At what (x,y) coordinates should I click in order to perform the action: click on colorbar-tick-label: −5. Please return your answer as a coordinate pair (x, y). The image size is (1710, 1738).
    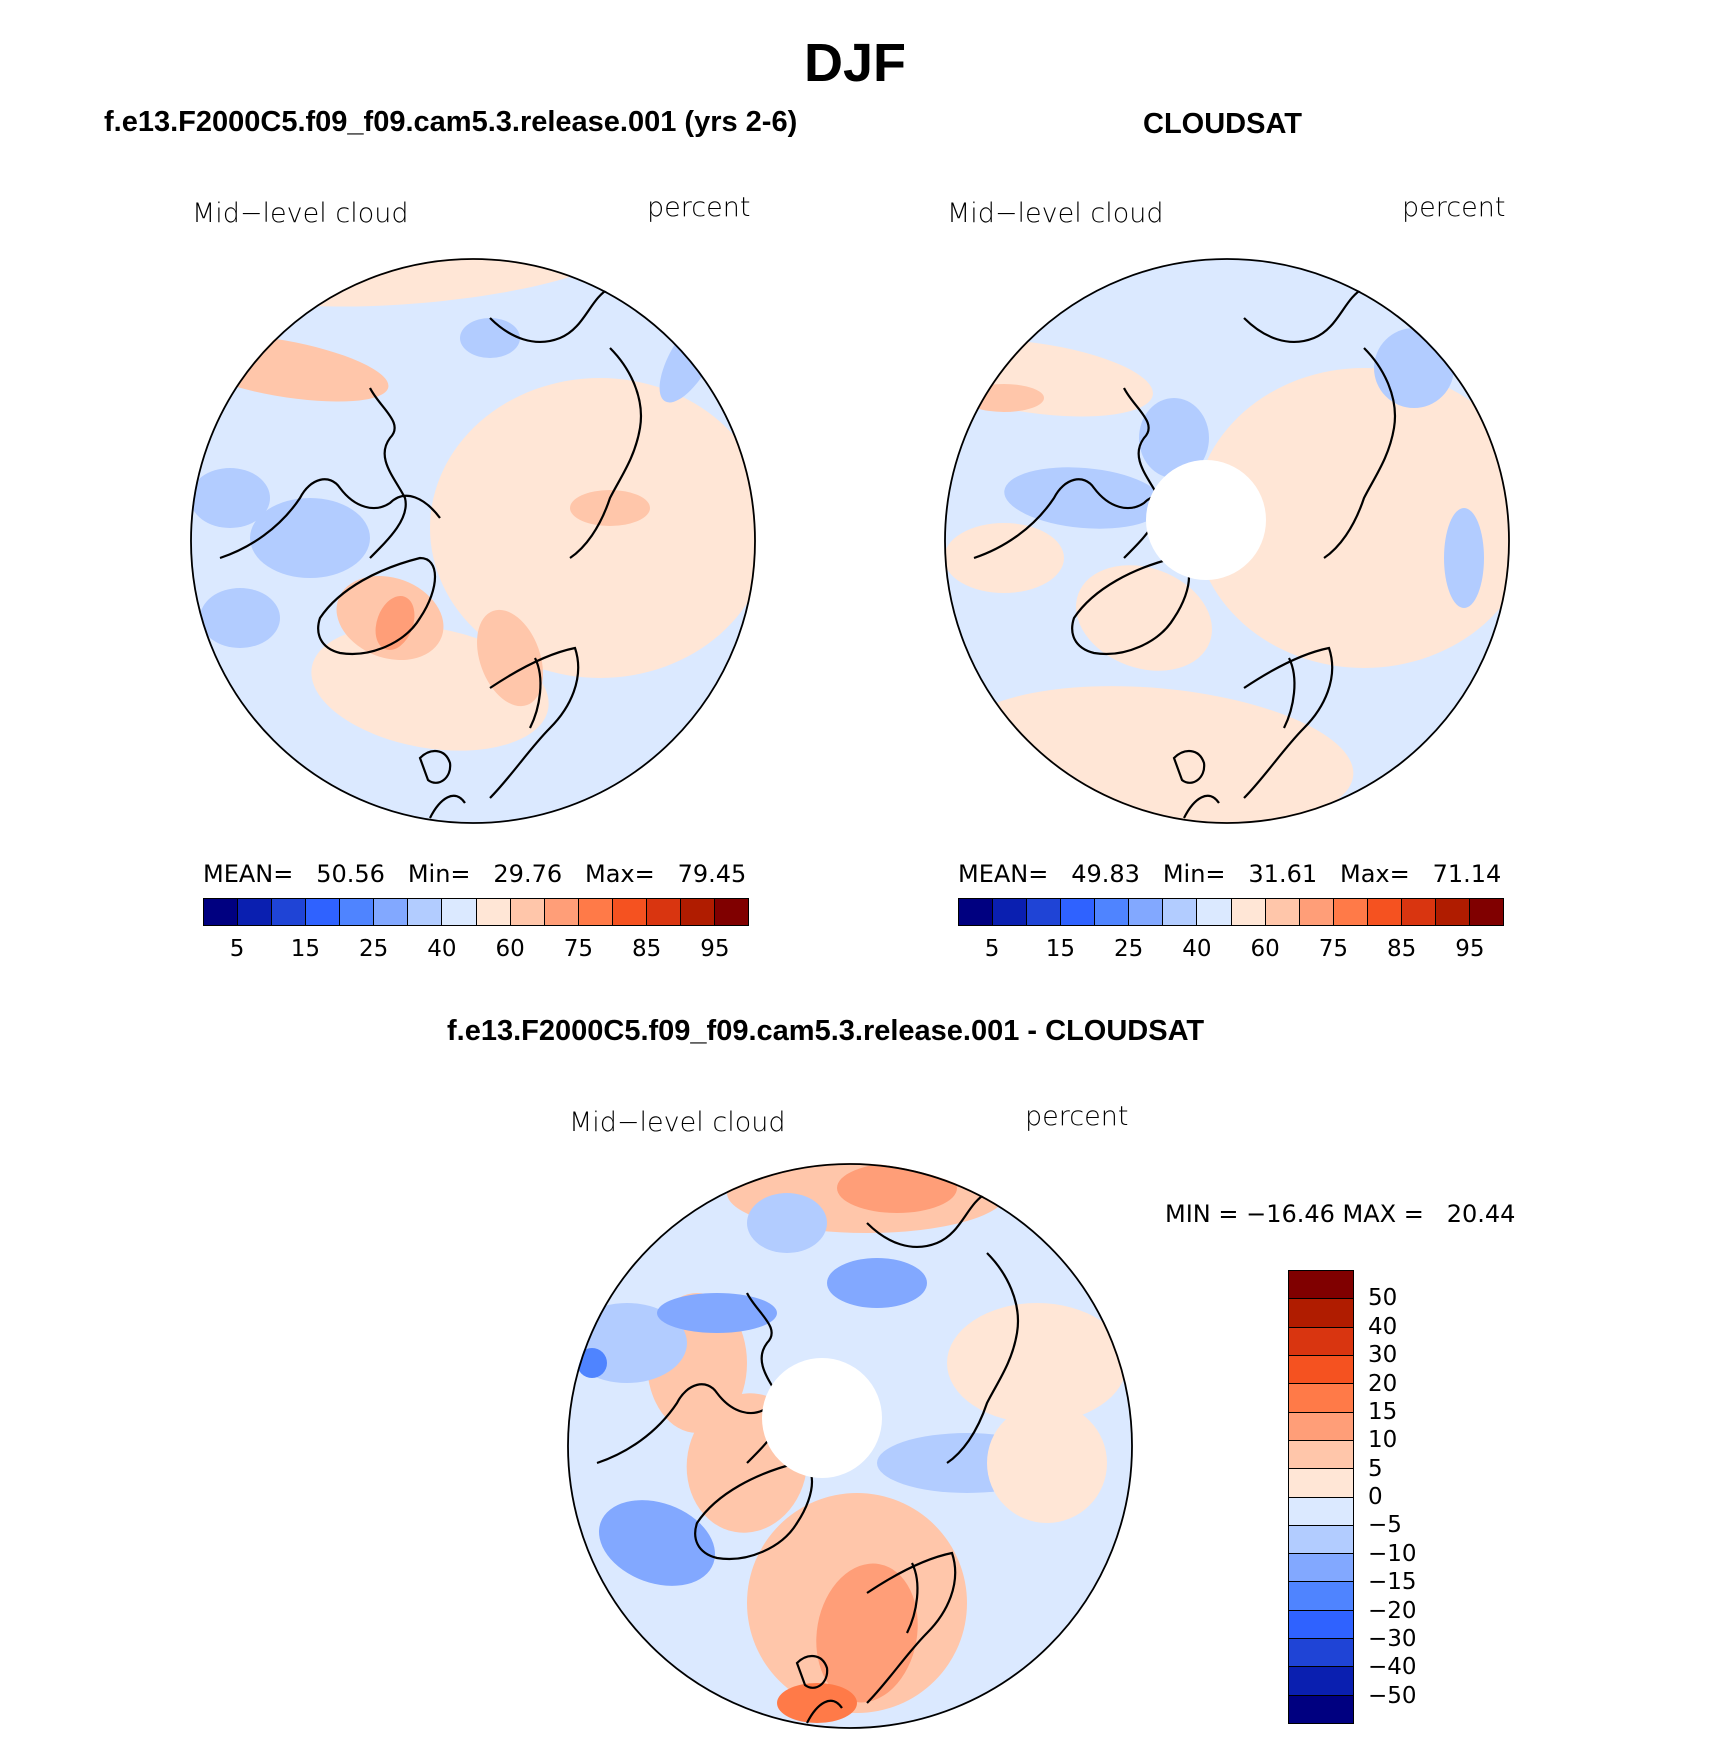
    Looking at the image, I should click on (1385, 1525).